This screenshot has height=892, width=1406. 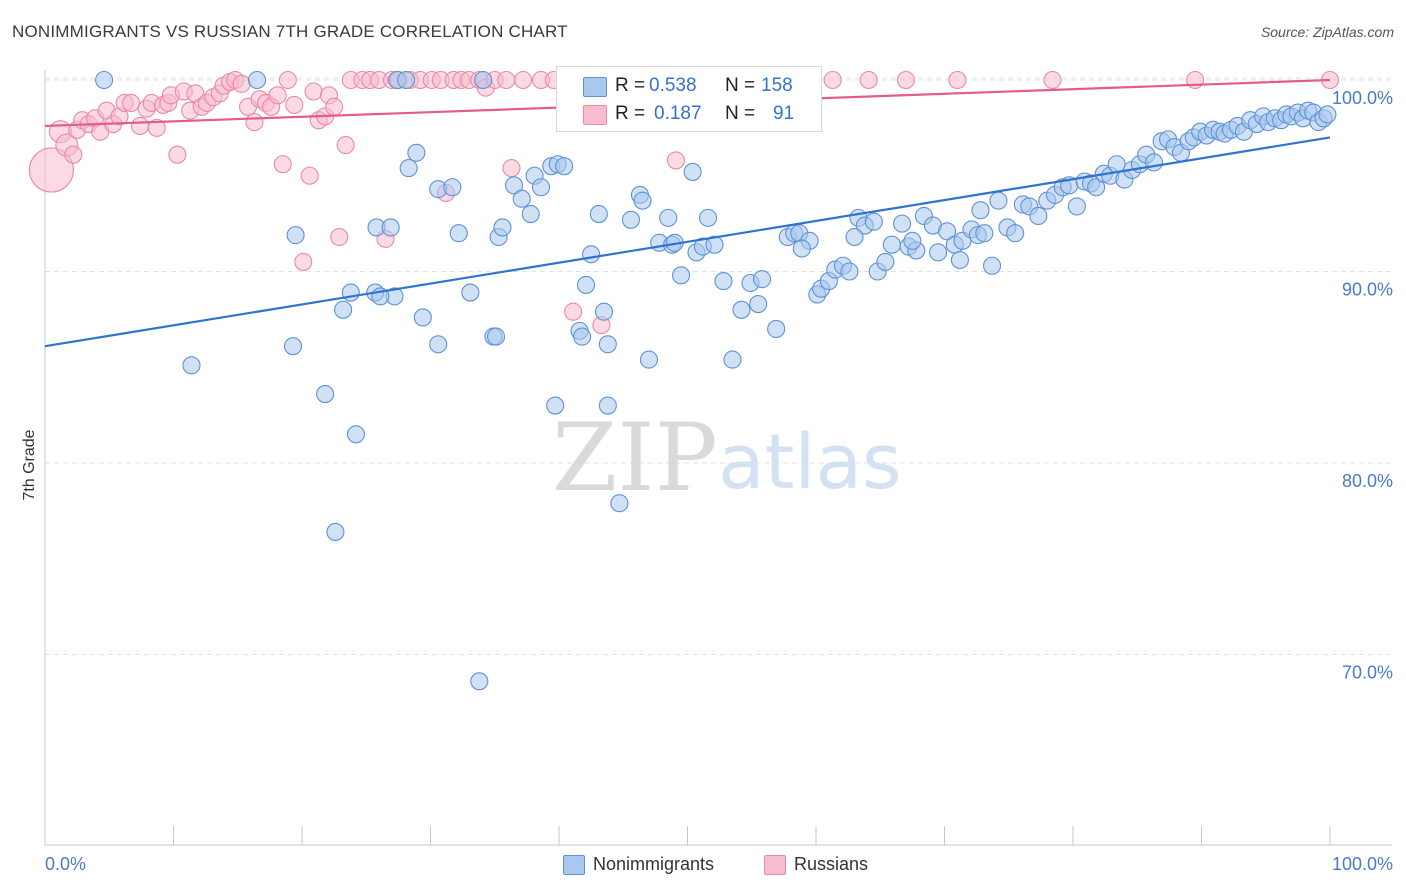 I want to click on series-legend: Nonimmigrants Russians, so click(x=703, y=865).